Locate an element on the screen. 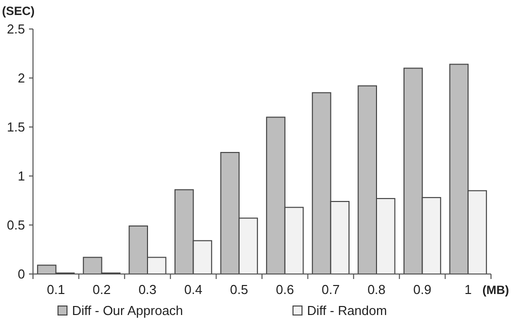 This screenshot has width=511, height=326. legend-label: Diff - Our Approach is located at coordinates (128, 310).